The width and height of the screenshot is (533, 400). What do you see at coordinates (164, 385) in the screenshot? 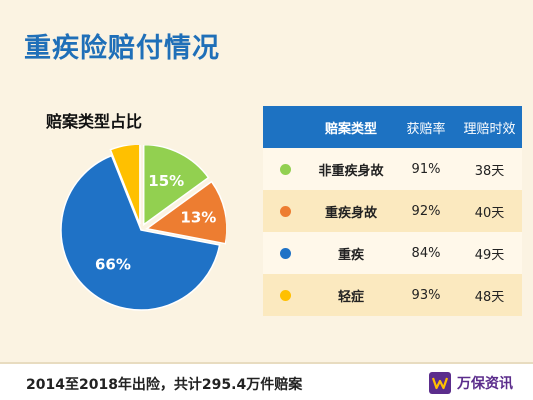
I see `footer-note: 2014至2018年出险，共计295.4万件赔案` at bounding box center [164, 385].